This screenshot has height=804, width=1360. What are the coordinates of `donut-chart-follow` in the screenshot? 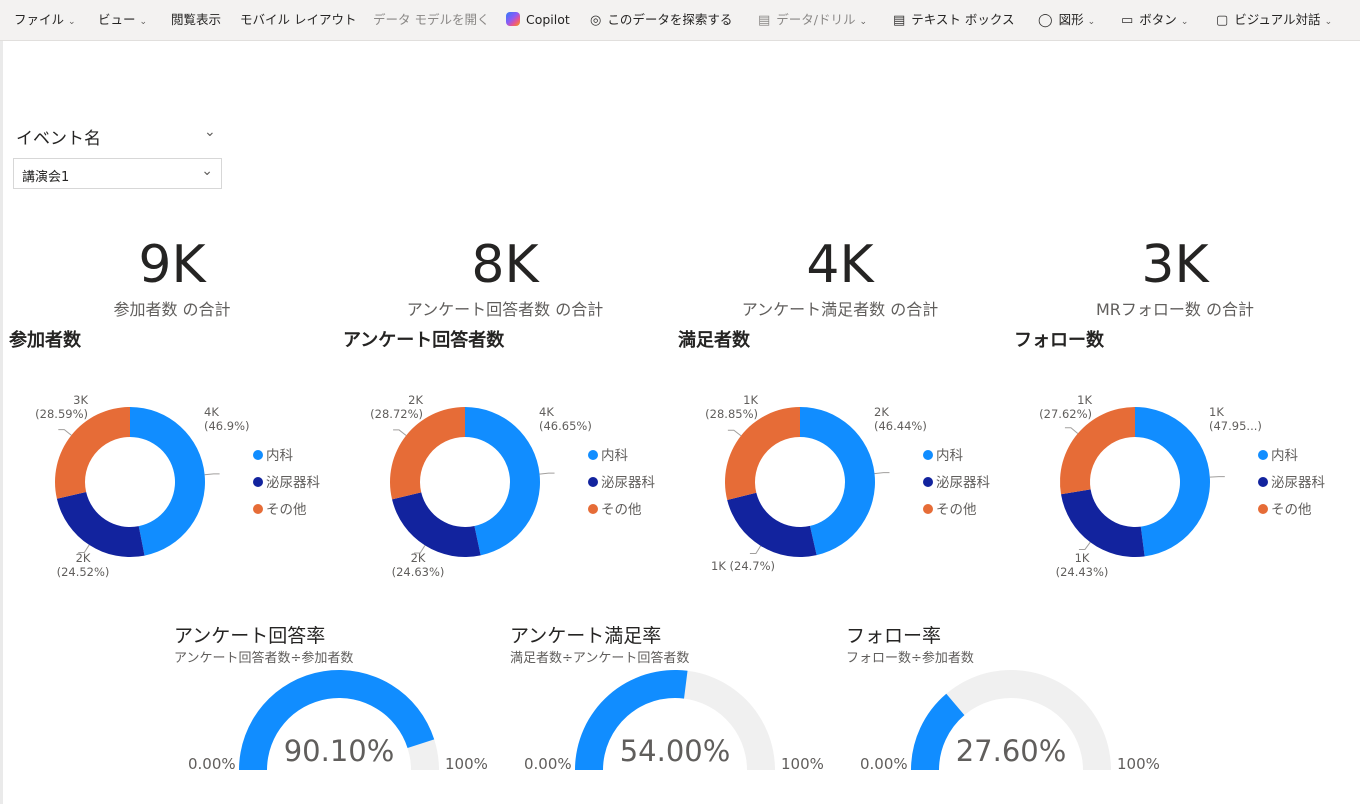 It's located at (1142, 482).